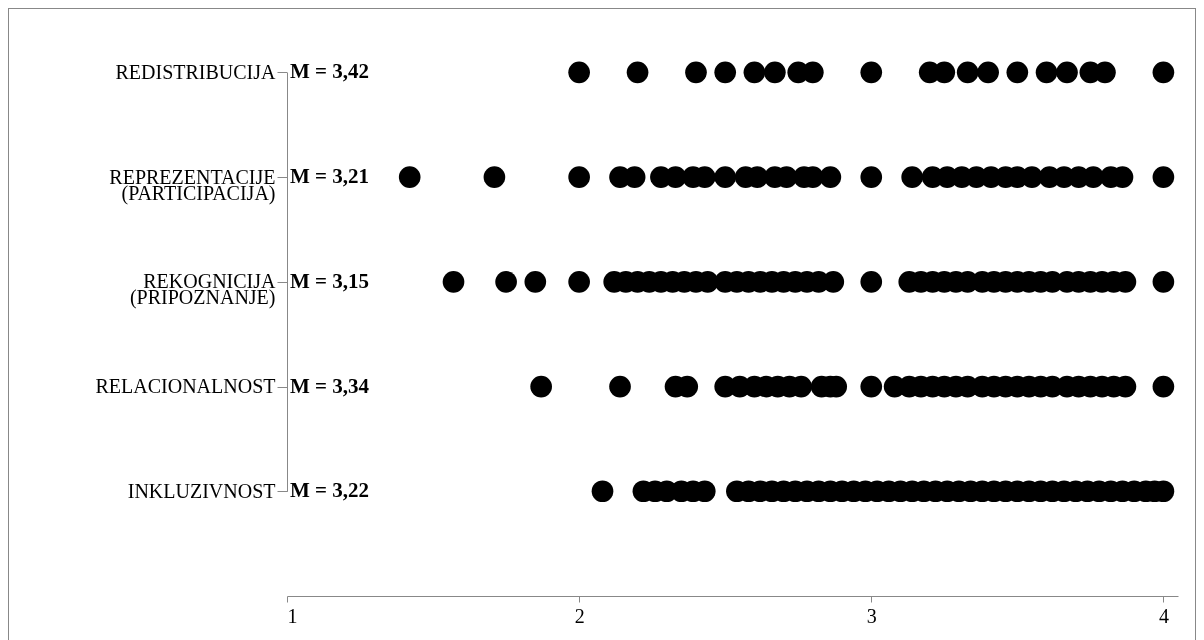  I want to click on y-tick-label: INKLUZIVNOST, so click(201, 490).